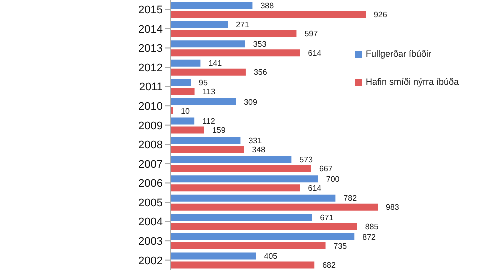 This screenshot has height=270, width=480. Describe the element at coordinates (150, 203) in the screenshot. I see `y-tick-label: 2005` at that location.